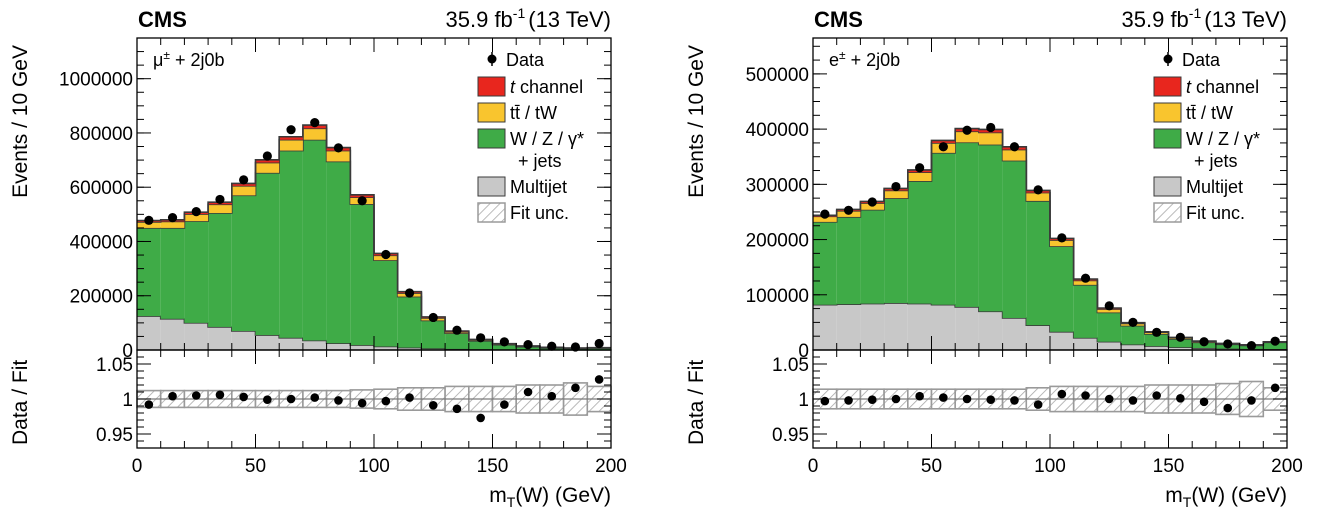 This screenshot has height=512, width=1320. I want to click on legend-ttbar-label: tt̄ / tW, so click(1209, 113).